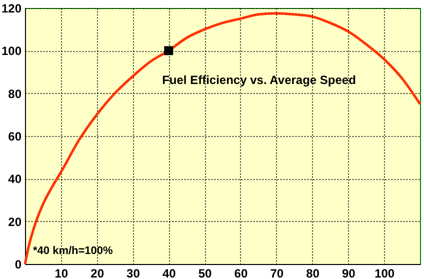  Describe the element at coordinates (15, 179) in the screenshot. I see `y-tick-label: 40` at that location.